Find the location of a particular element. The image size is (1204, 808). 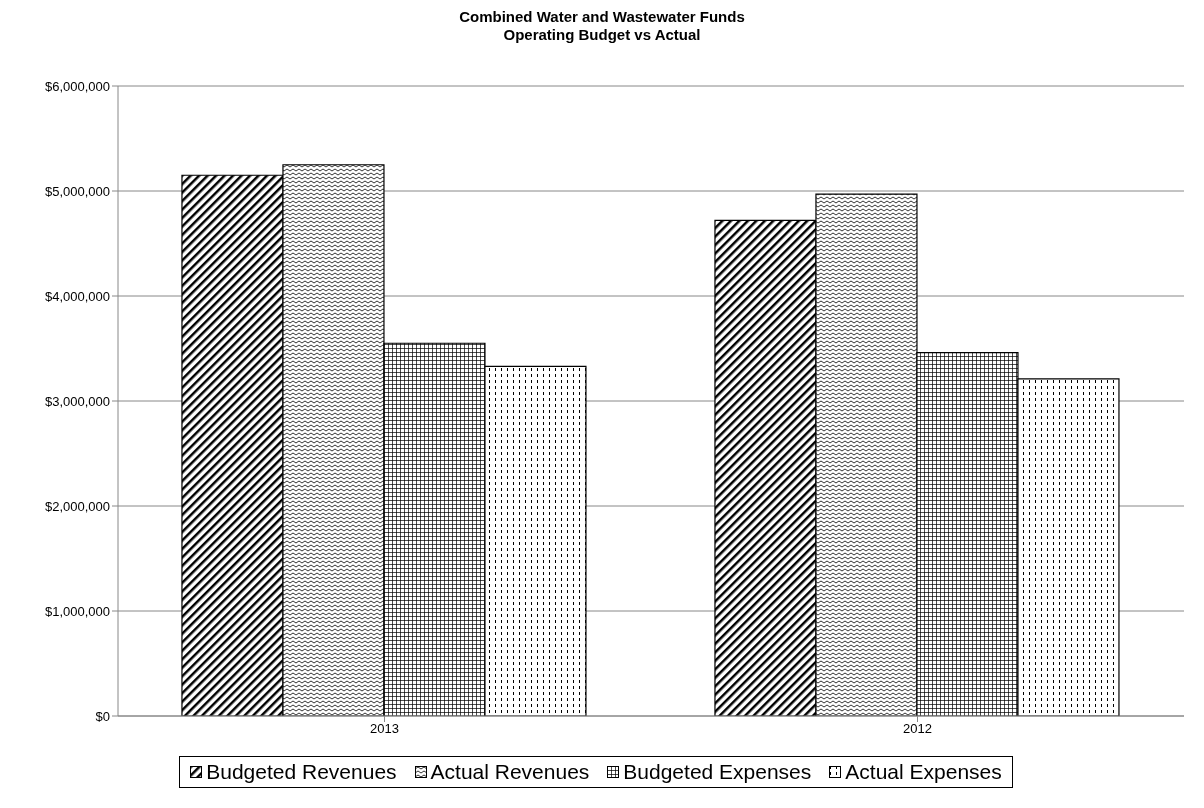

legend-label: Actual Revenues is located at coordinates (510, 772).